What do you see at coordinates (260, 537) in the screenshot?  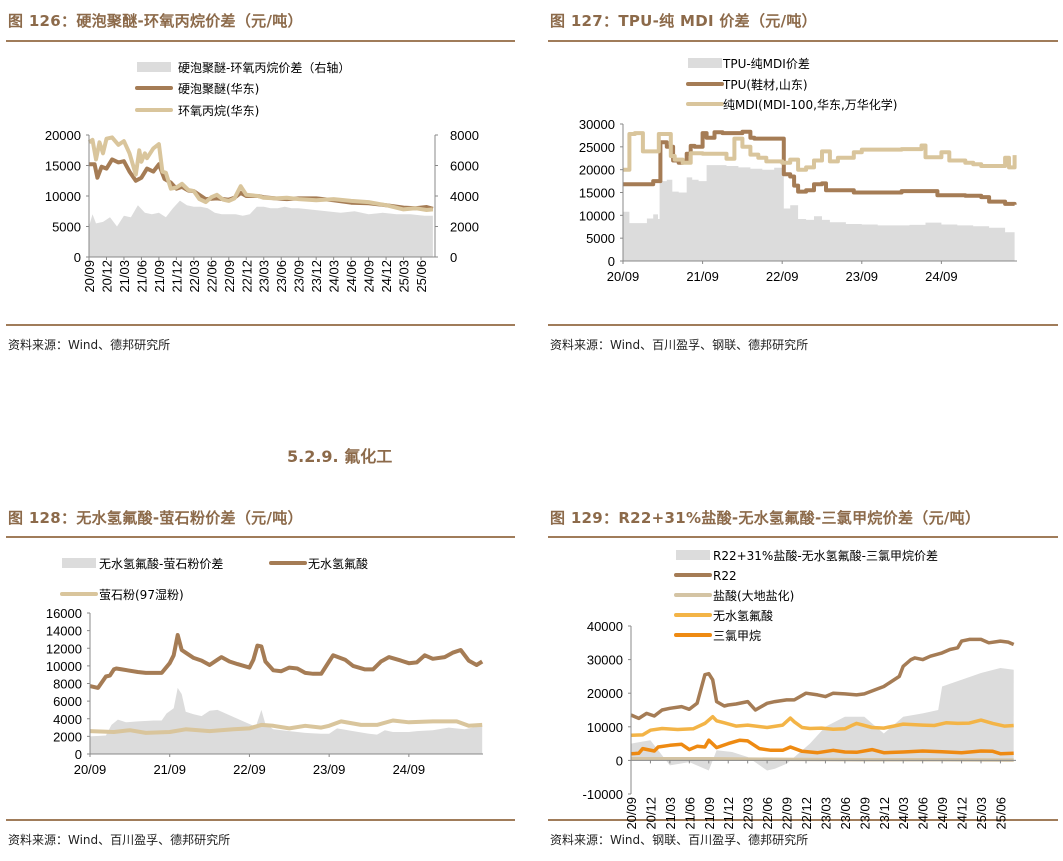 I see `figure-128-top-rule` at bounding box center [260, 537].